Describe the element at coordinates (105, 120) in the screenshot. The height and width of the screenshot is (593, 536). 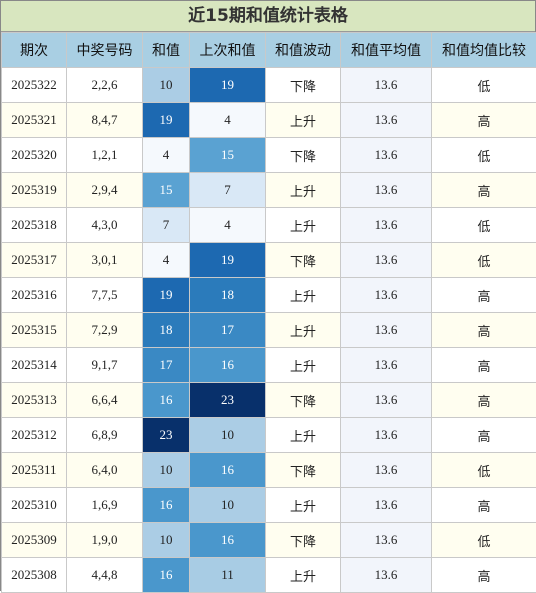
I see `cell-numbers: 8,4,7` at that location.